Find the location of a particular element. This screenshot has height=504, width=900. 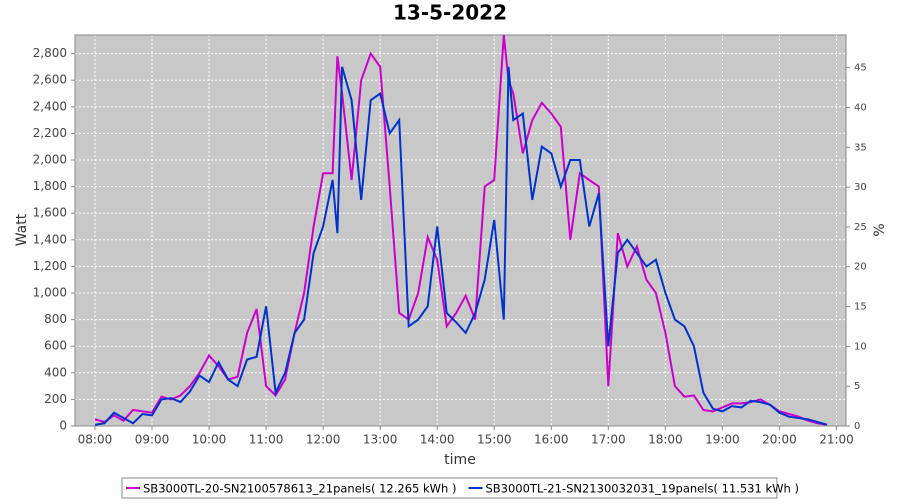

y-tick-label: 1,000 is located at coordinates (50, 293).